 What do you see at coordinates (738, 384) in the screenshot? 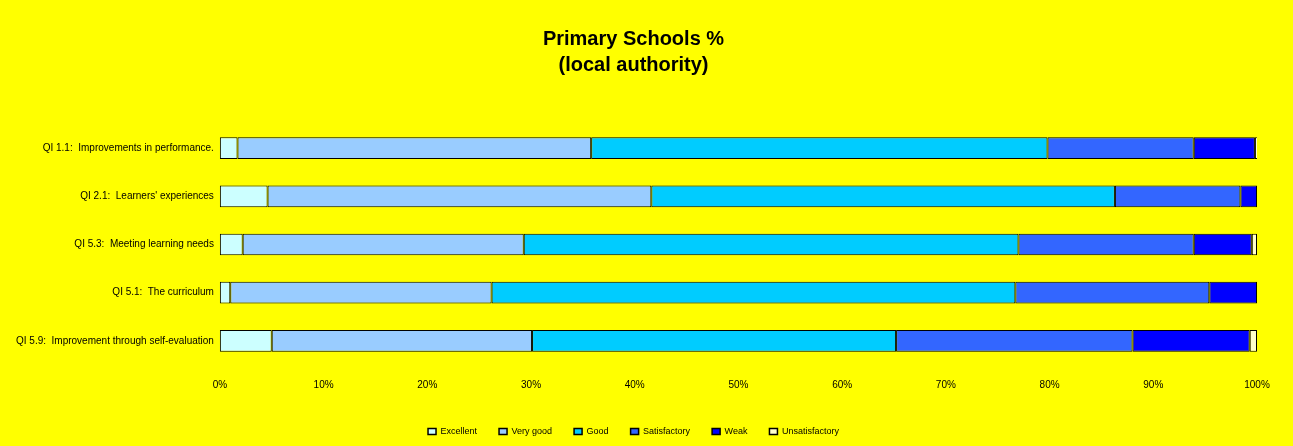
I see `x-tick-label: 50%` at bounding box center [738, 384].